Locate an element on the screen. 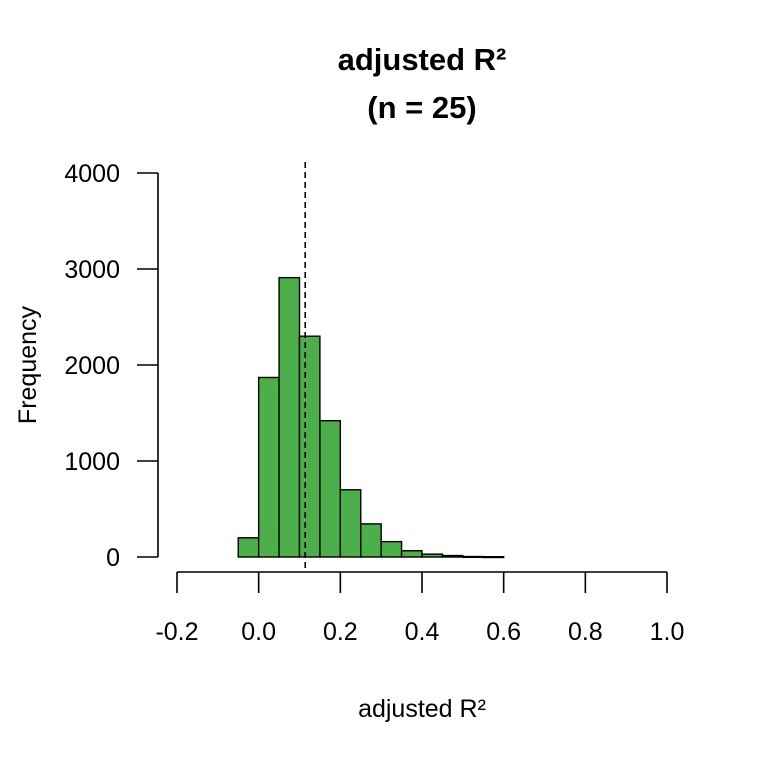 This screenshot has height=768, width=768. y-tick-label: 2000 is located at coordinates (92, 366).